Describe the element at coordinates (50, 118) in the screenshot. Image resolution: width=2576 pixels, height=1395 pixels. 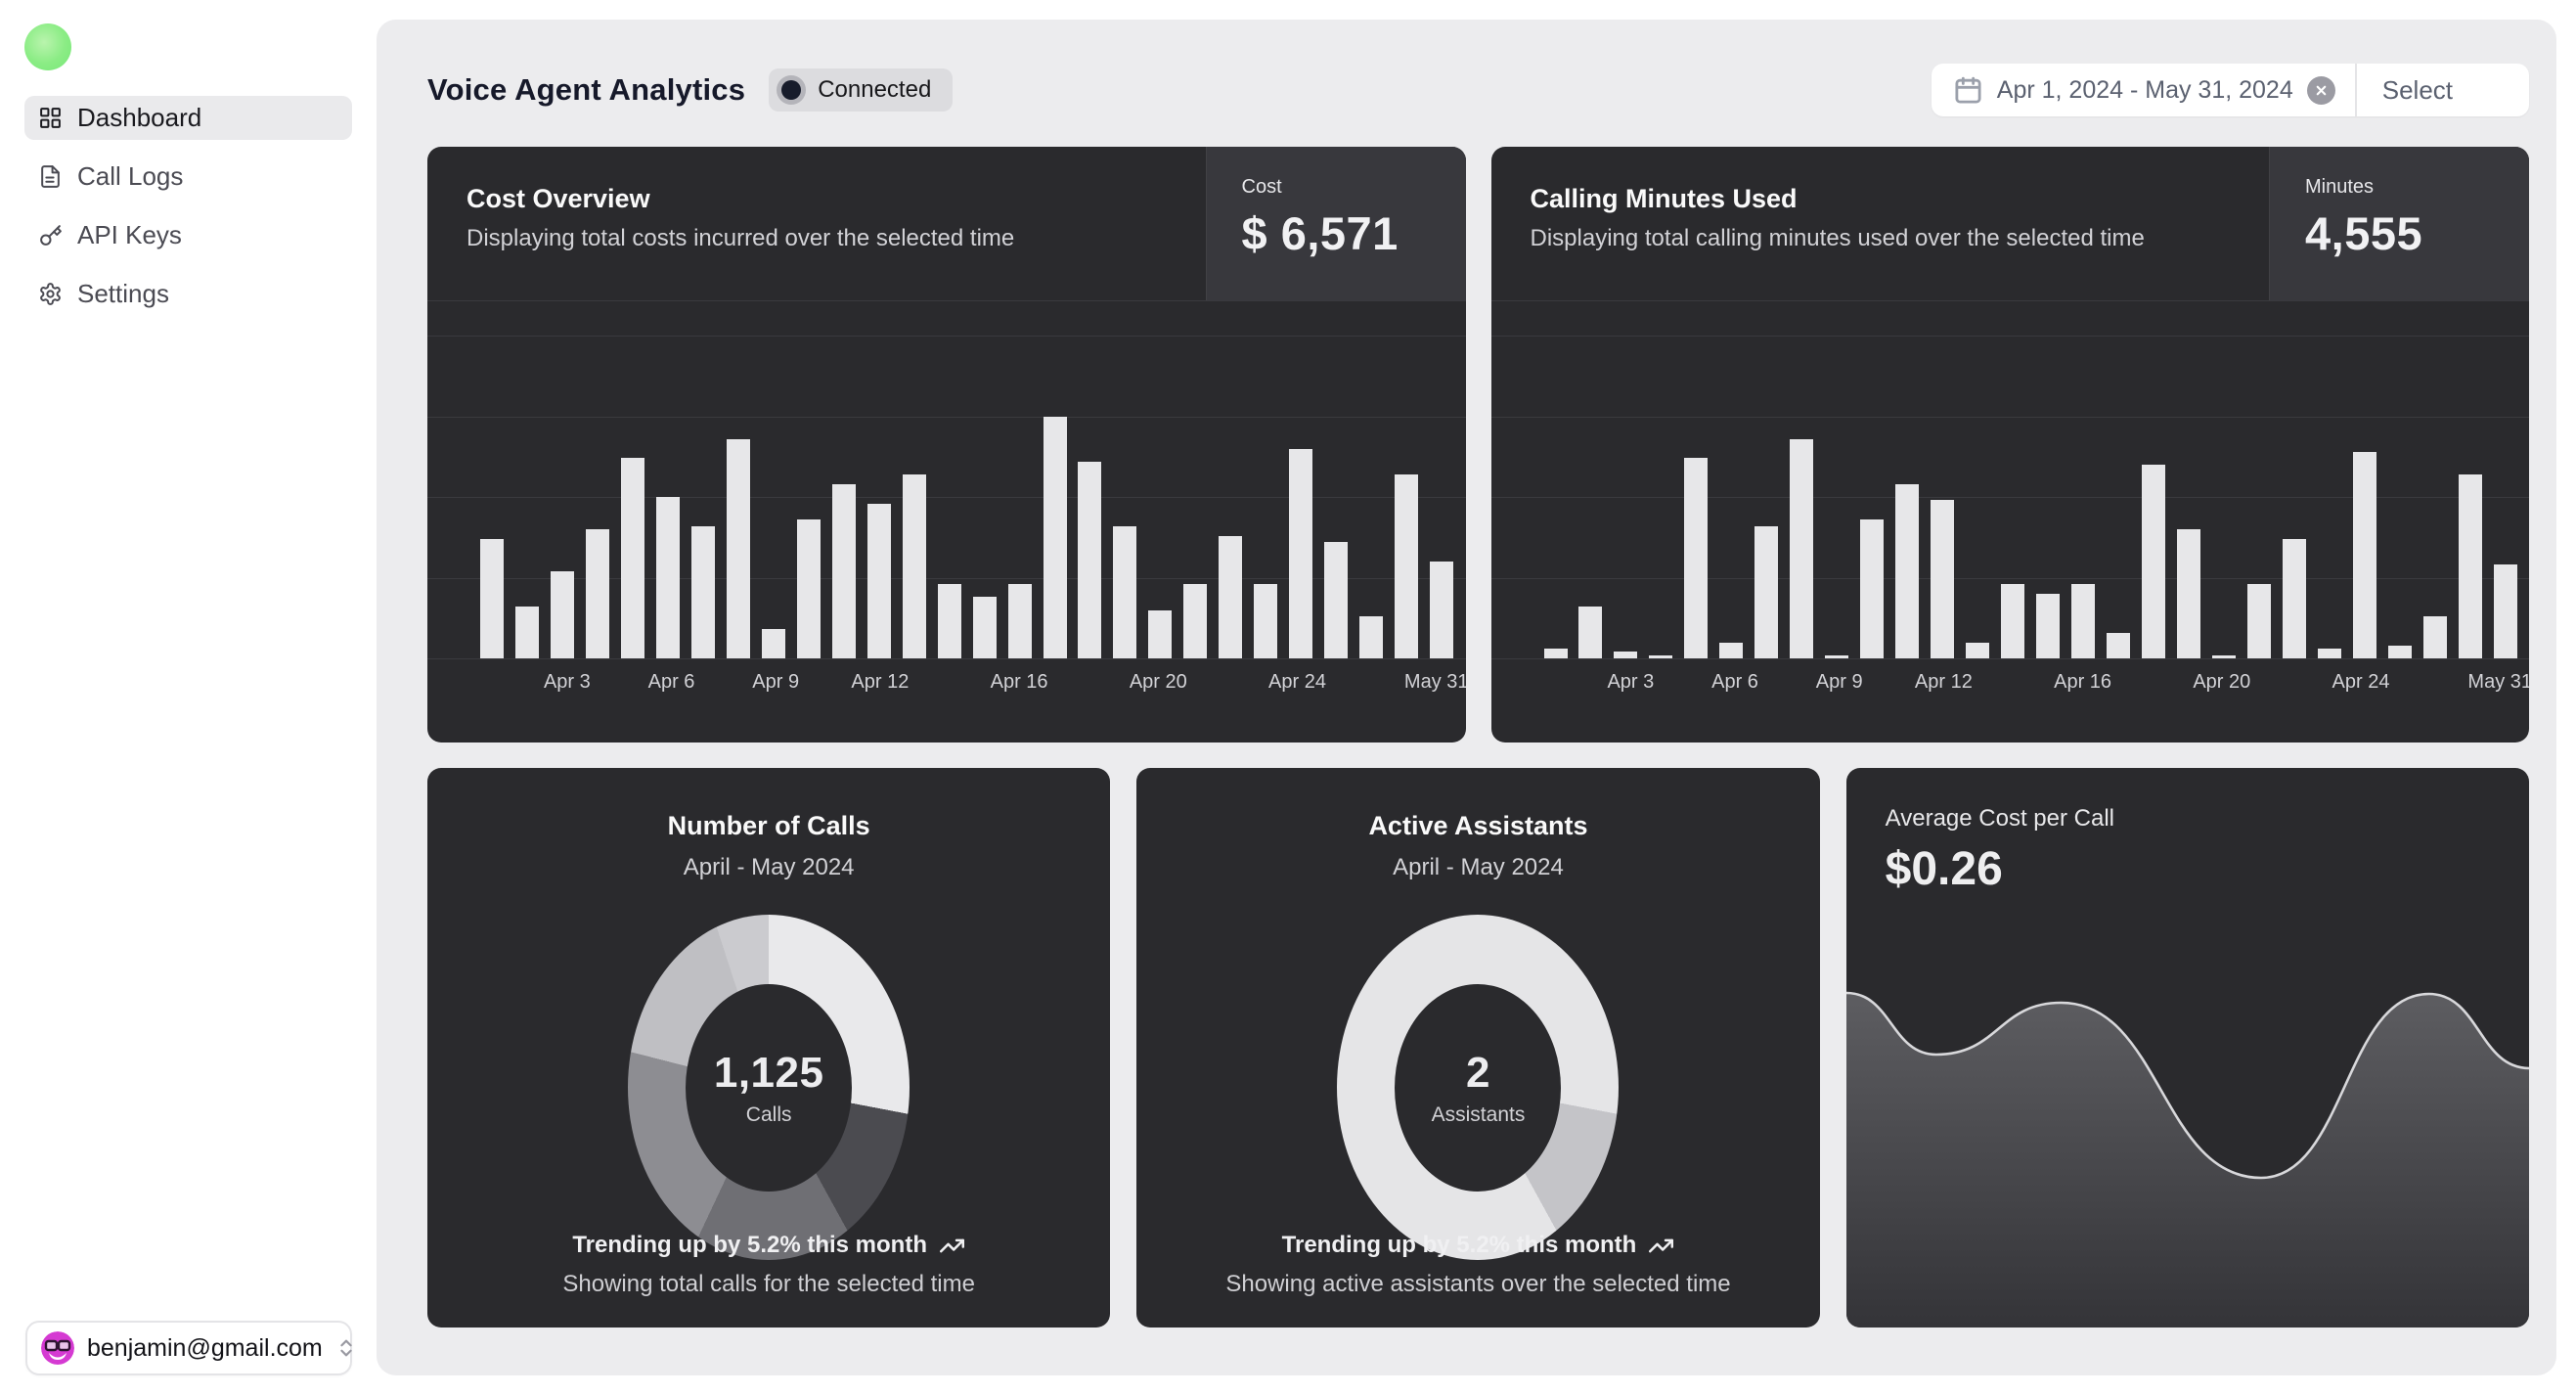
I see `dashboard-grid-icon` at that location.